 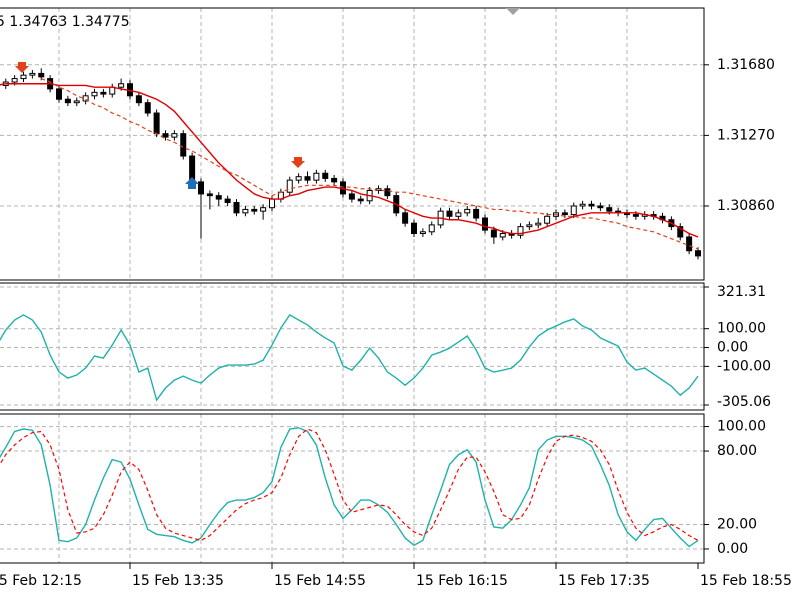 I want to click on x-tick-label: 15 Feb 14:55, so click(x=320, y=581).